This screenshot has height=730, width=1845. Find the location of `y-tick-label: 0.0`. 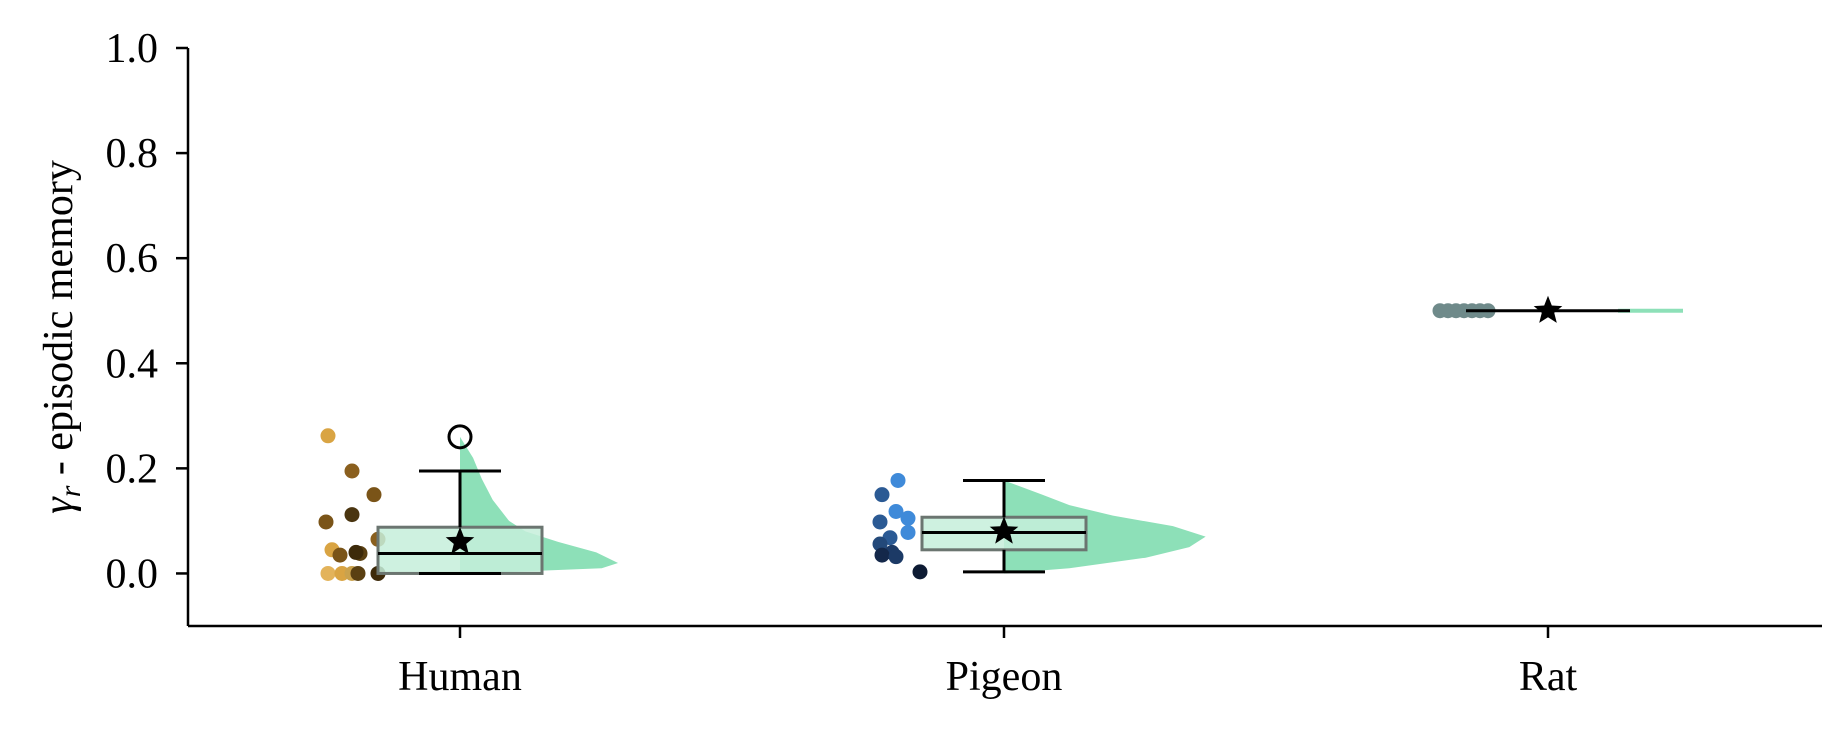

y-tick-label: 0.0 is located at coordinates (132, 574).